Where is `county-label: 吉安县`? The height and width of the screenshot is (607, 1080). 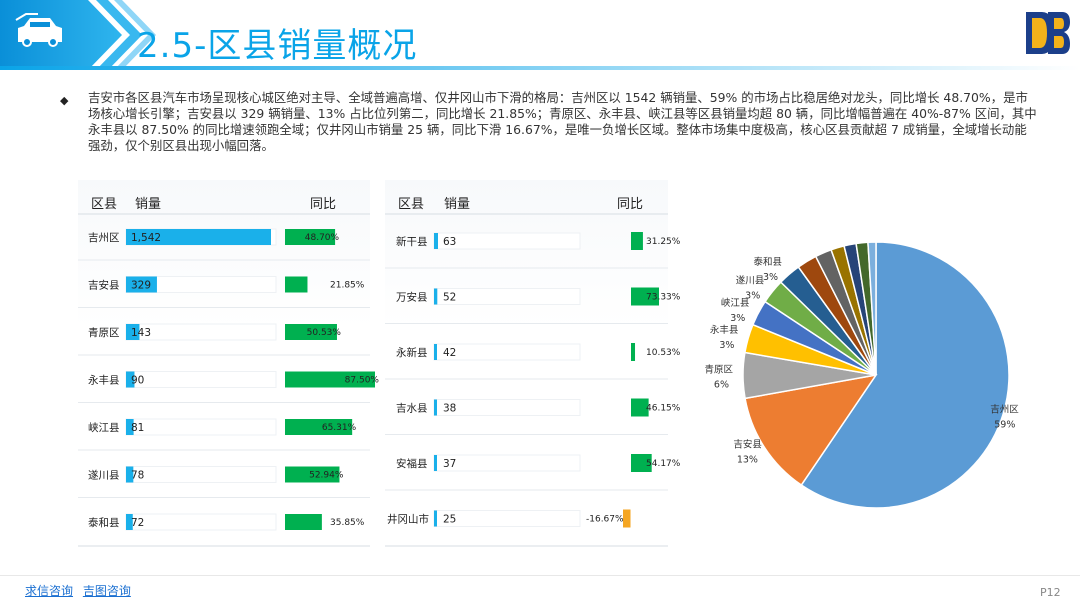 county-label: 吉安县 is located at coordinates (104, 285).